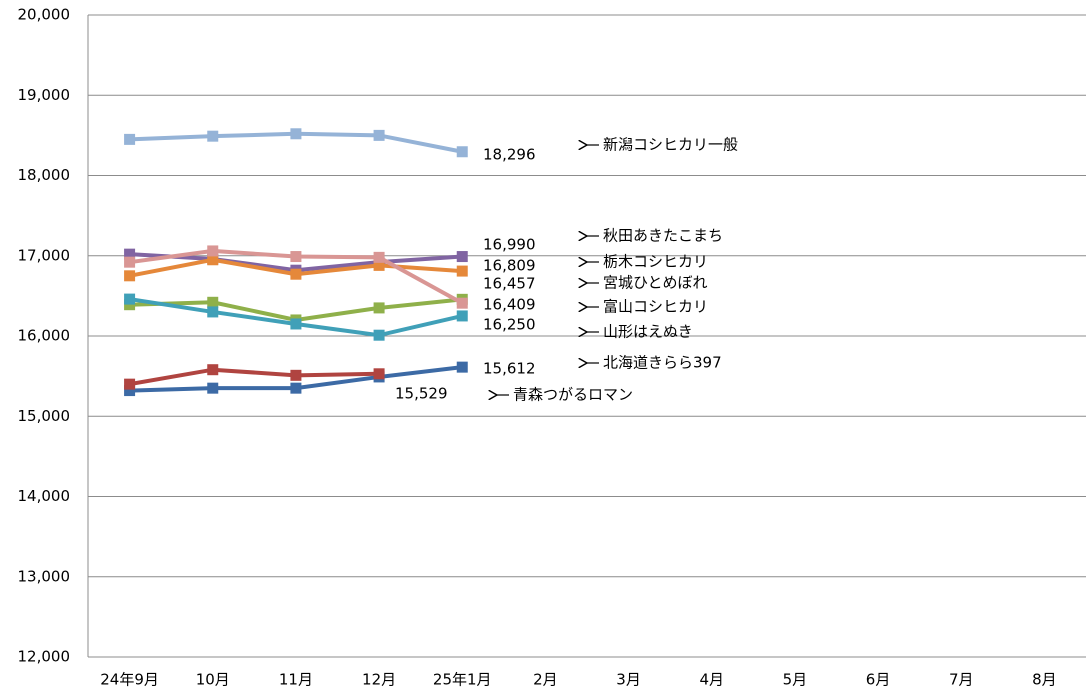 The width and height of the screenshot is (1090, 698). I want to click on x-tick-label: 25年1月, so click(462, 680).